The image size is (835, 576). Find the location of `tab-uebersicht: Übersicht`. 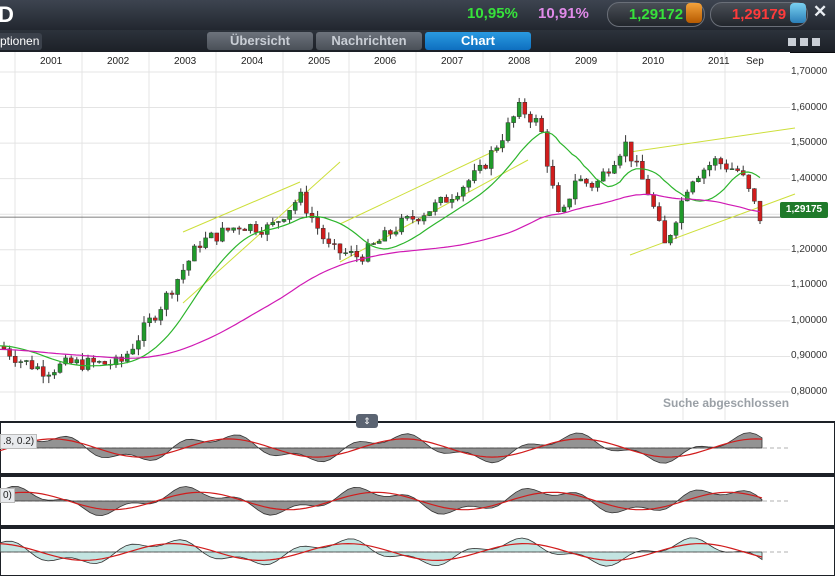

tab-uebersicht: Übersicht is located at coordinates (260, 41).